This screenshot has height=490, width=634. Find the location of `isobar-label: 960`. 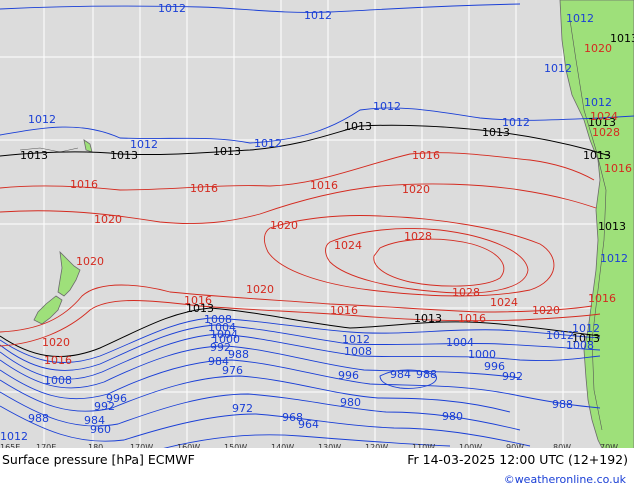

isobar-label: 960 is located at coordinates (100, 429).